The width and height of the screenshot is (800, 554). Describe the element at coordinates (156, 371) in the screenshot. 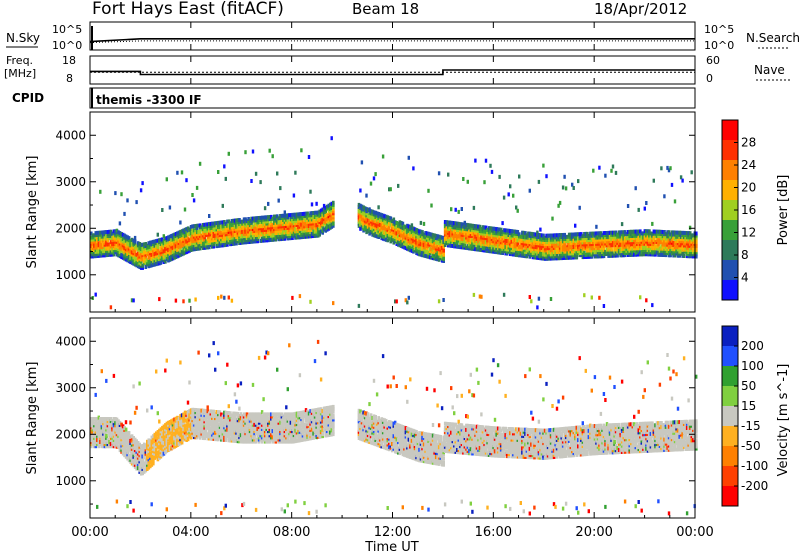

I see `velocity-scatter-cell` at that location.